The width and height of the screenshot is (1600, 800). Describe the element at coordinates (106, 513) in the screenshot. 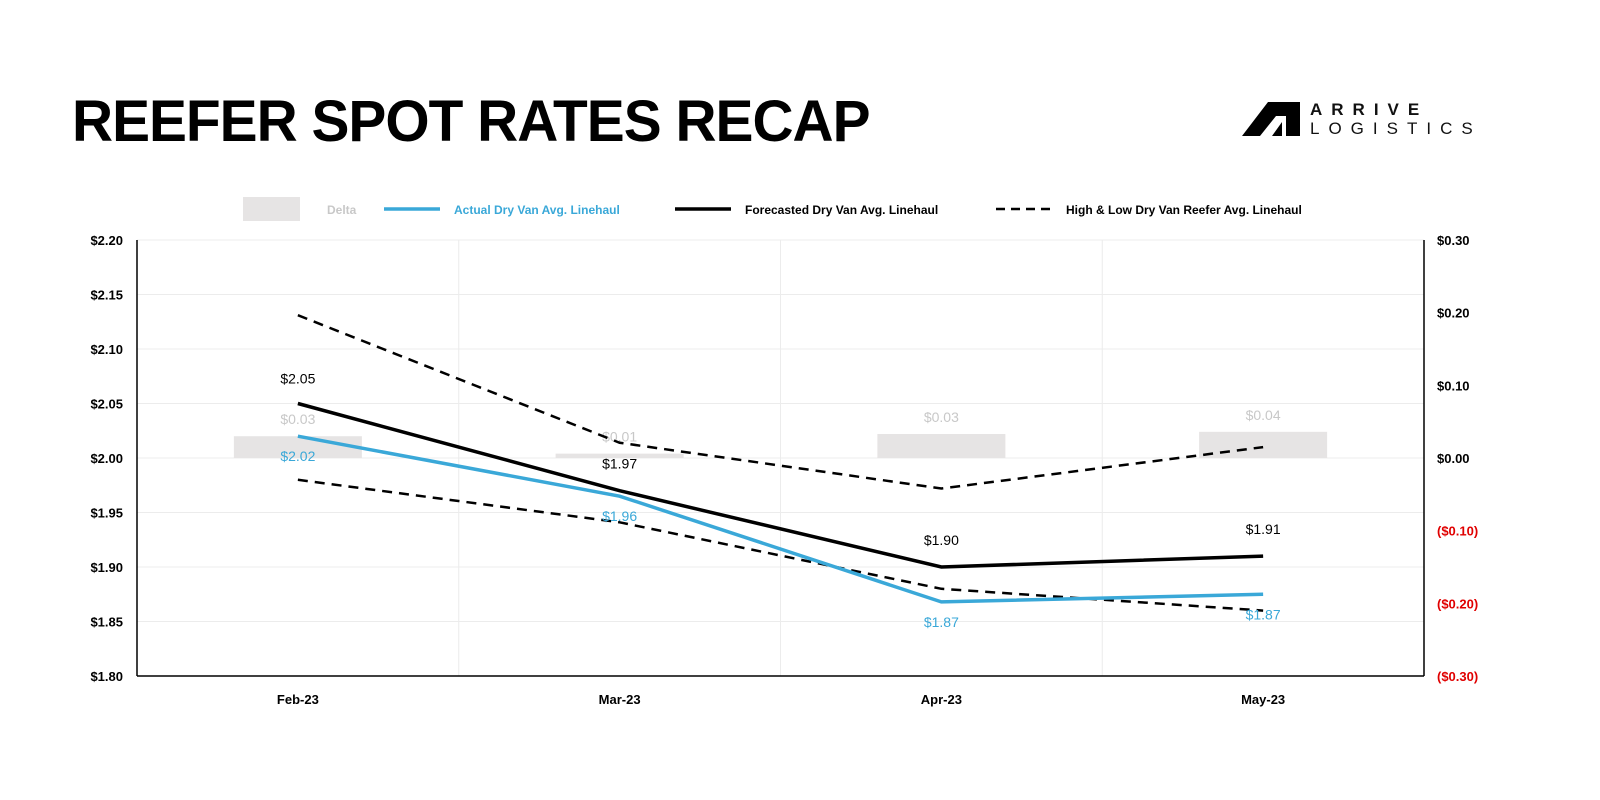

I see `y-left-tick-label: $1.95` at that location.